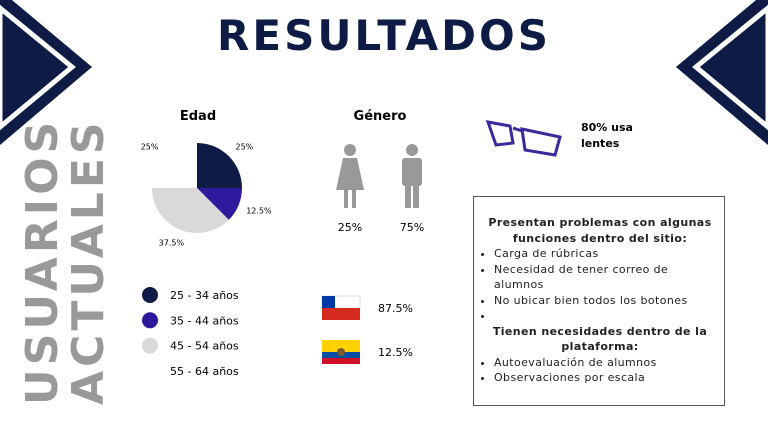 The width and height of the screenshot is (768, 432). I want to click on pie-label: 12.5%, so click(259, 211).